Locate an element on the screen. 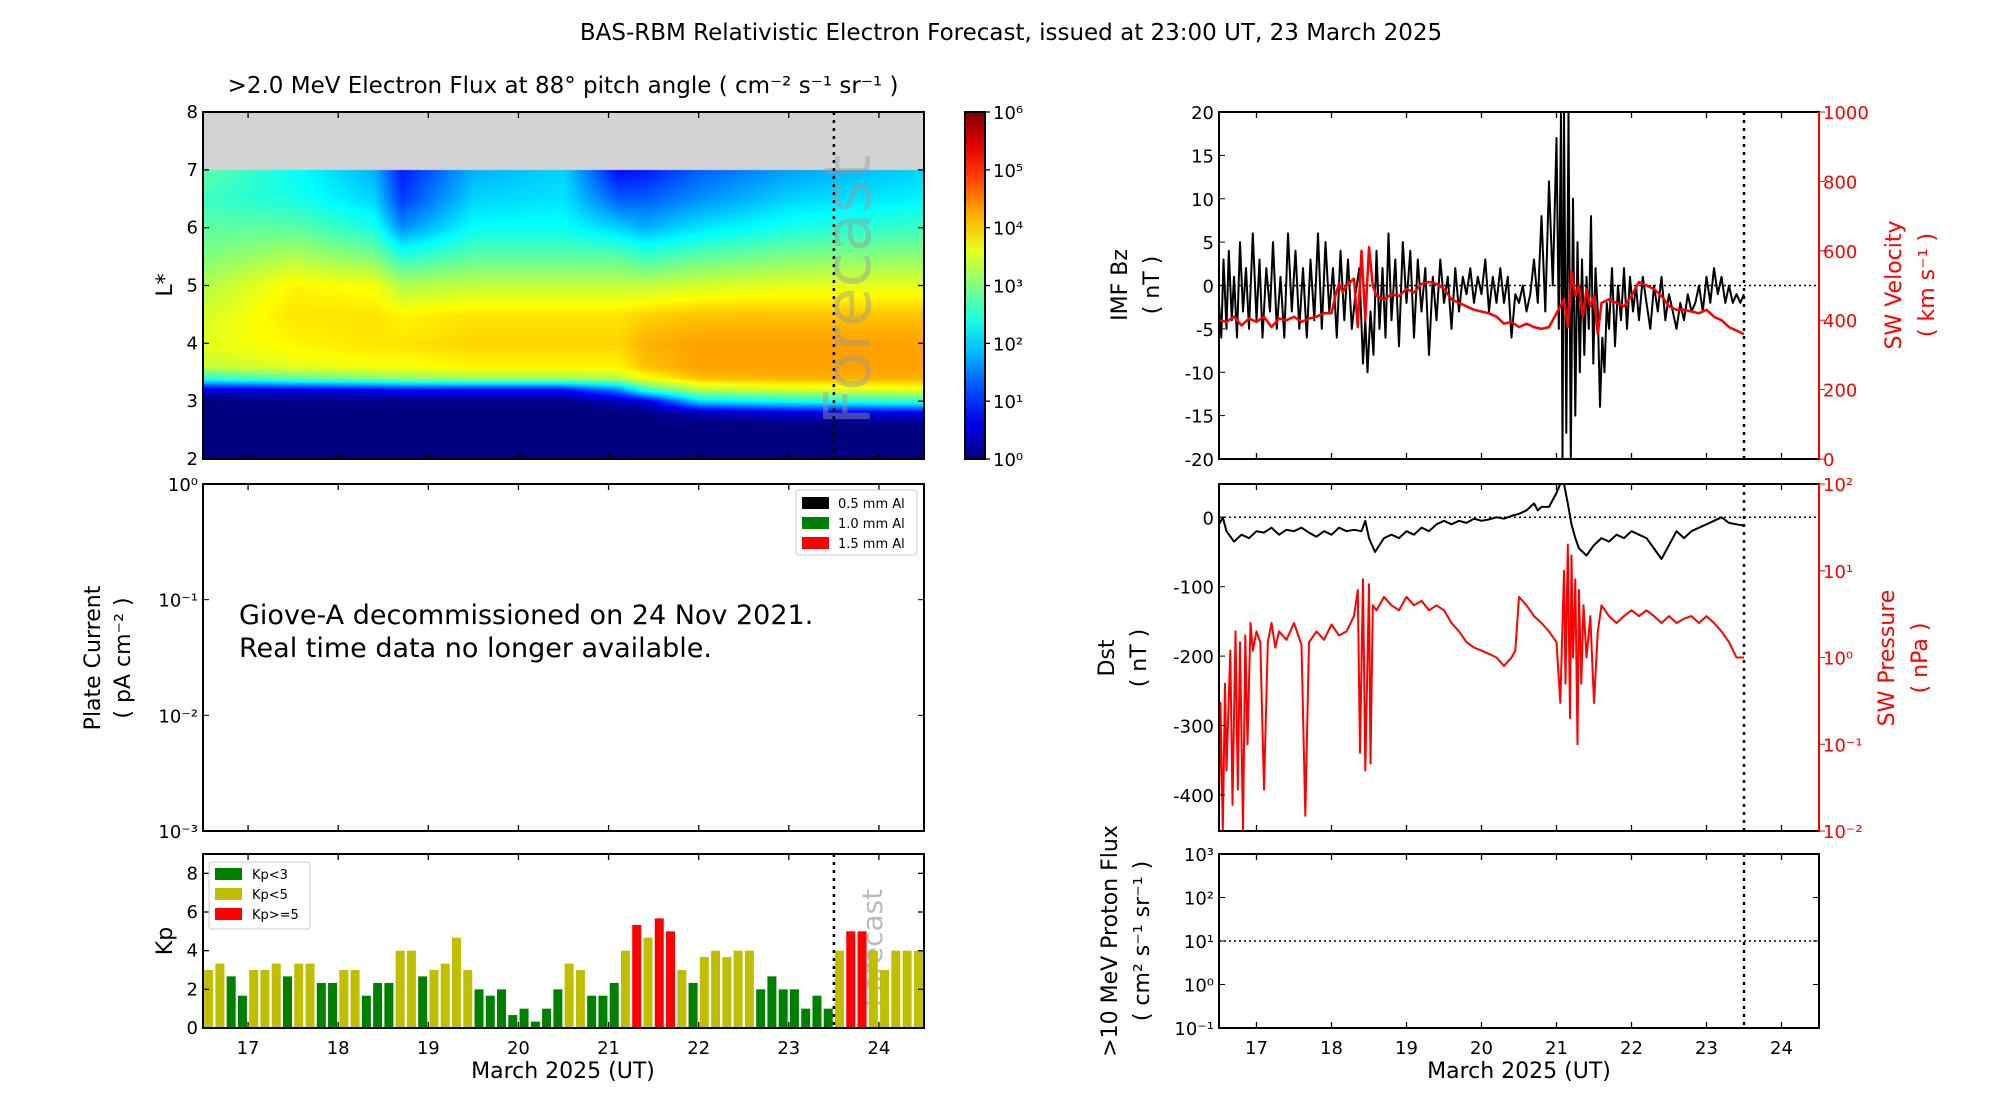  pressure-ytick-label: 10¹ is located at coordinates (1838, 572).